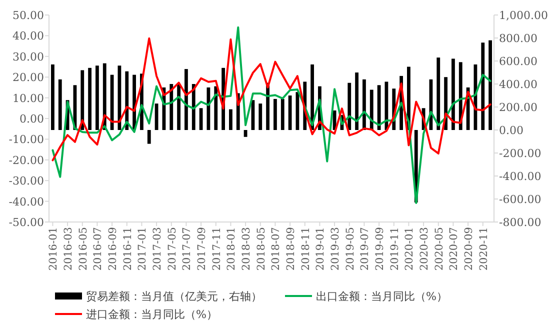  What do you see at coordinates (484, 249) in the screenshot?
I see `x-tick-label: 2020-11` at bounding box center [484, 249].